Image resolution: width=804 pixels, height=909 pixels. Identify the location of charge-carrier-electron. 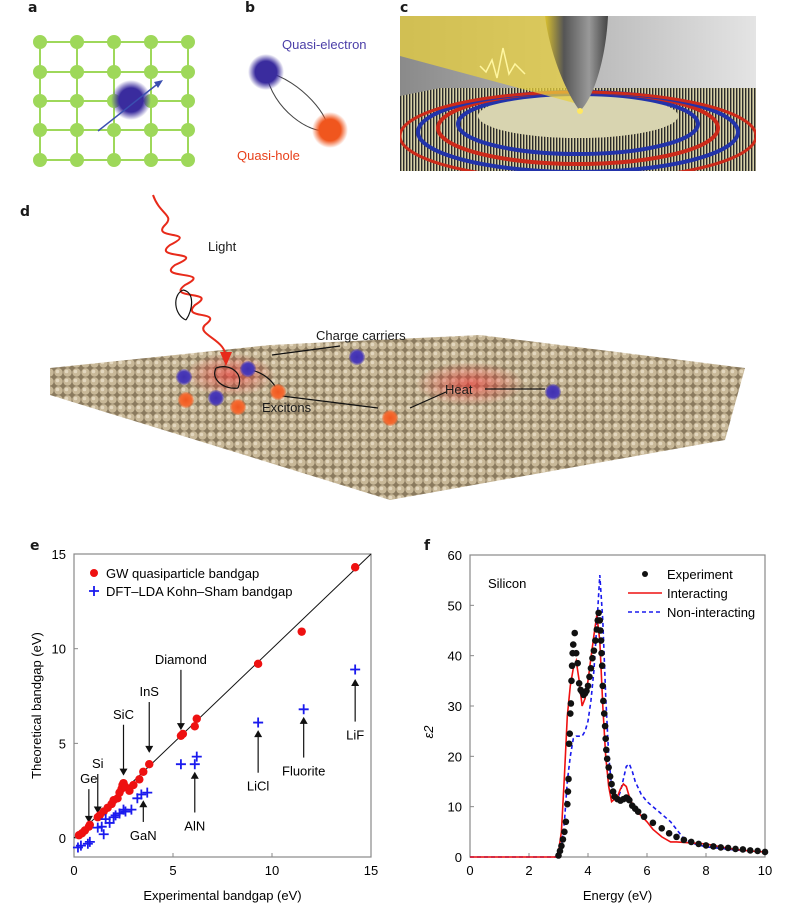
(553, 392).